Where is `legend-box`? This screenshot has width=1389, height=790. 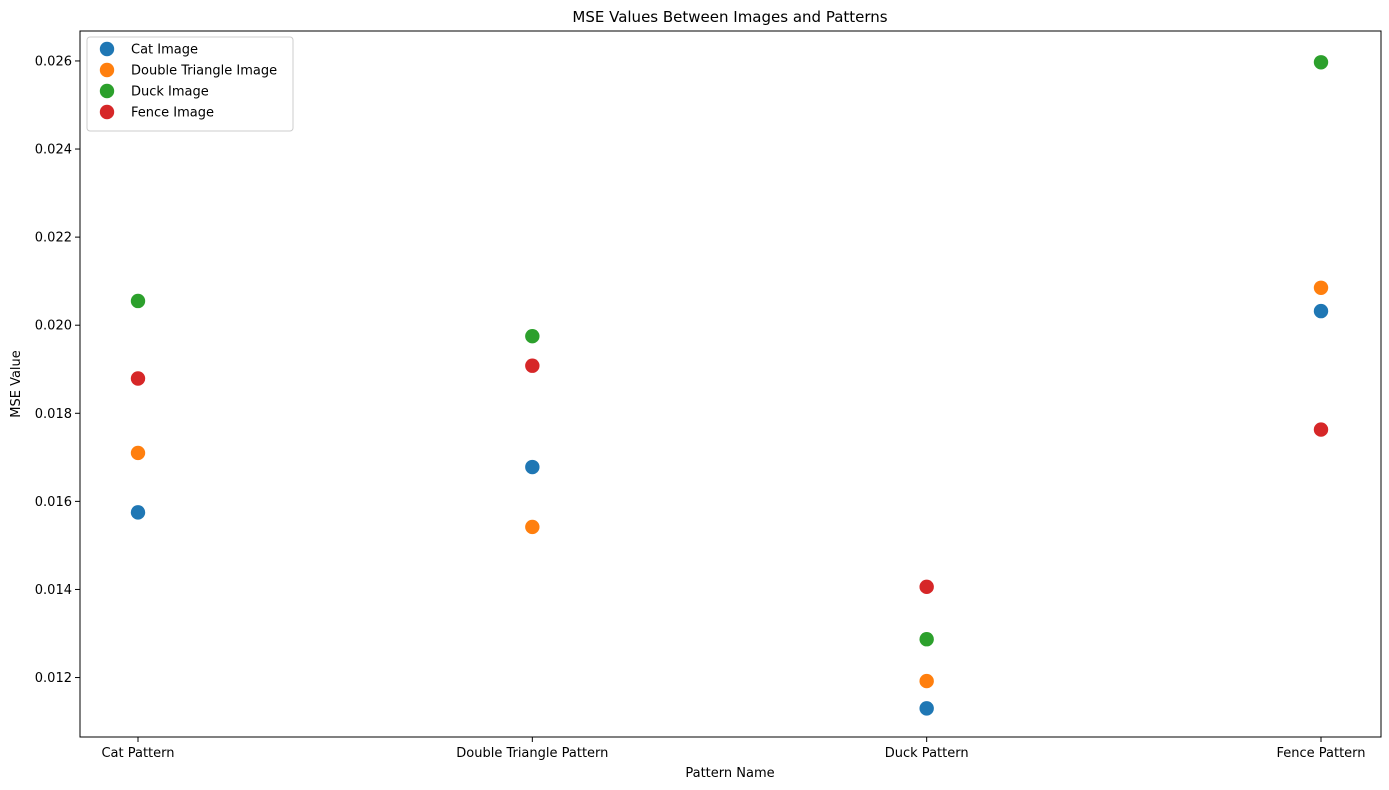
legend-box is located at coordinates (190, 84).